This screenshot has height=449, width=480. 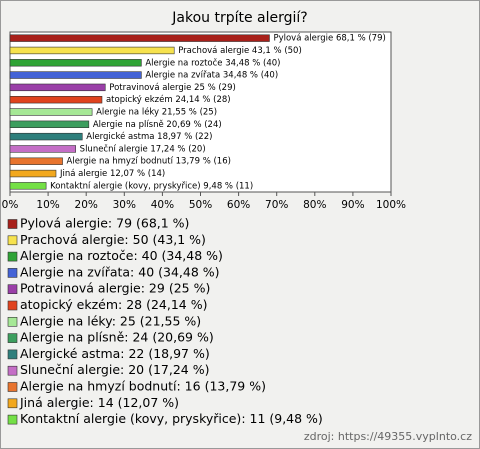 I want to click on legend-label: Alergie na plísně: 24 (20,69 %), so click(x=117, y=337).